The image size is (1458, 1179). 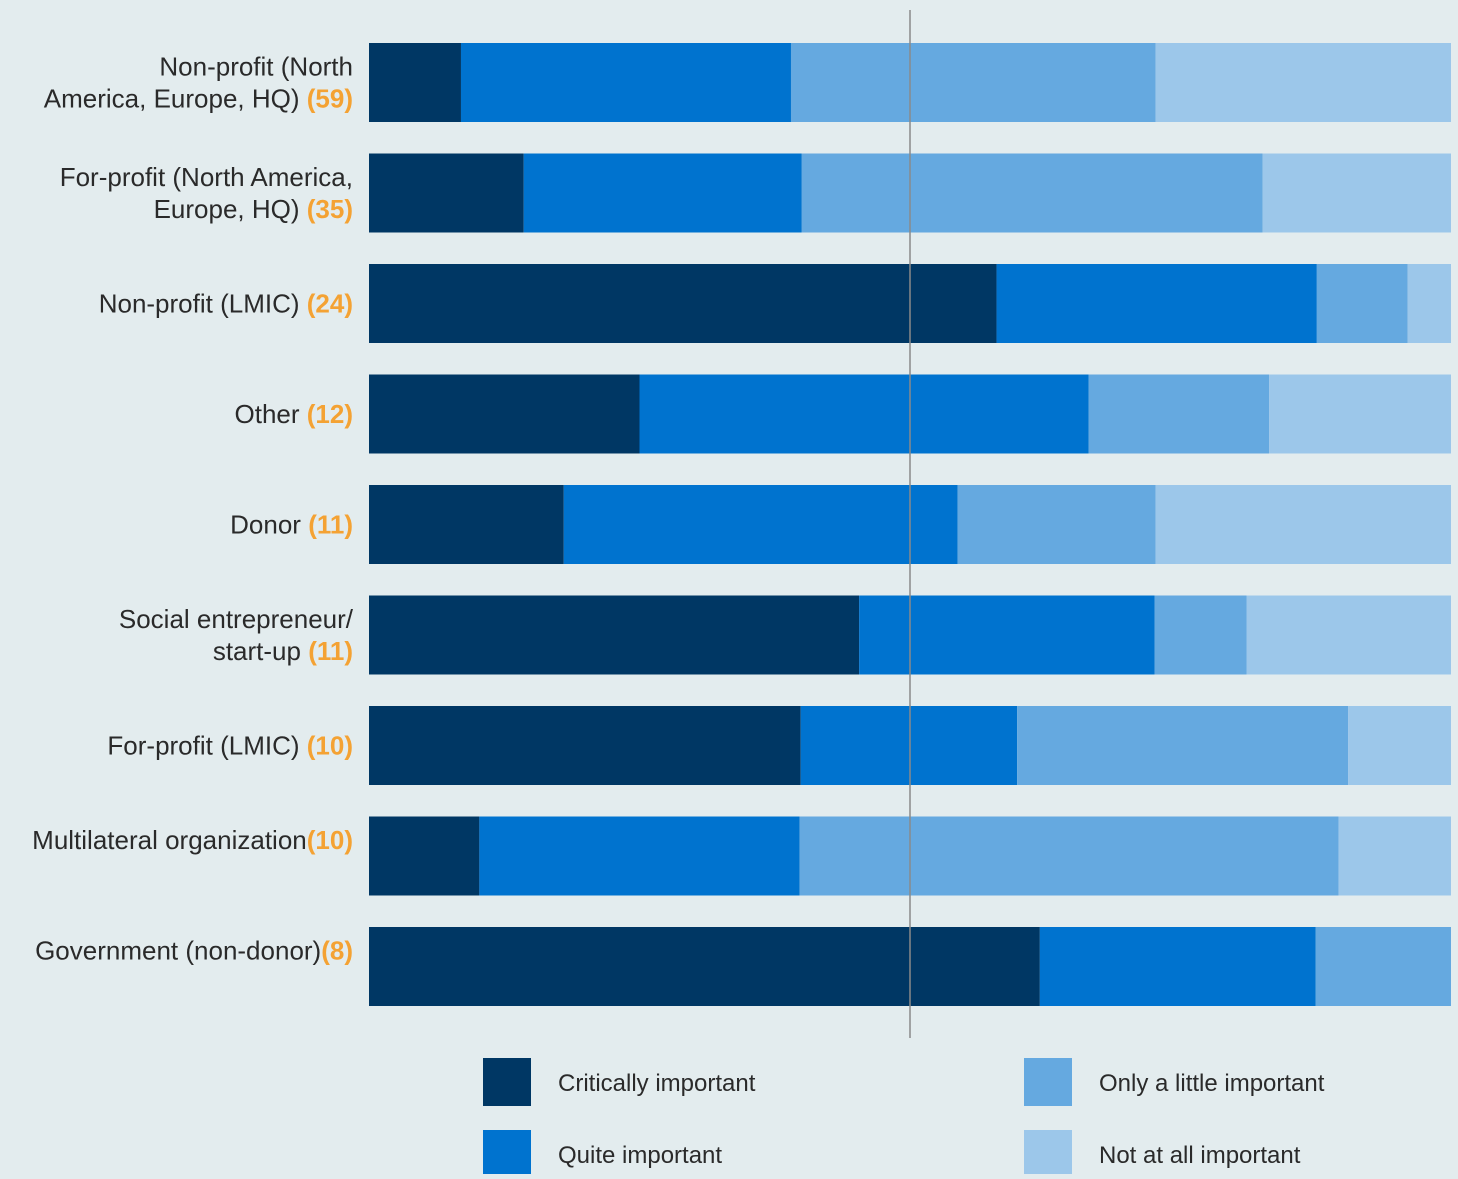 I want to click on category-count: (12), so click(x=330, y=414).